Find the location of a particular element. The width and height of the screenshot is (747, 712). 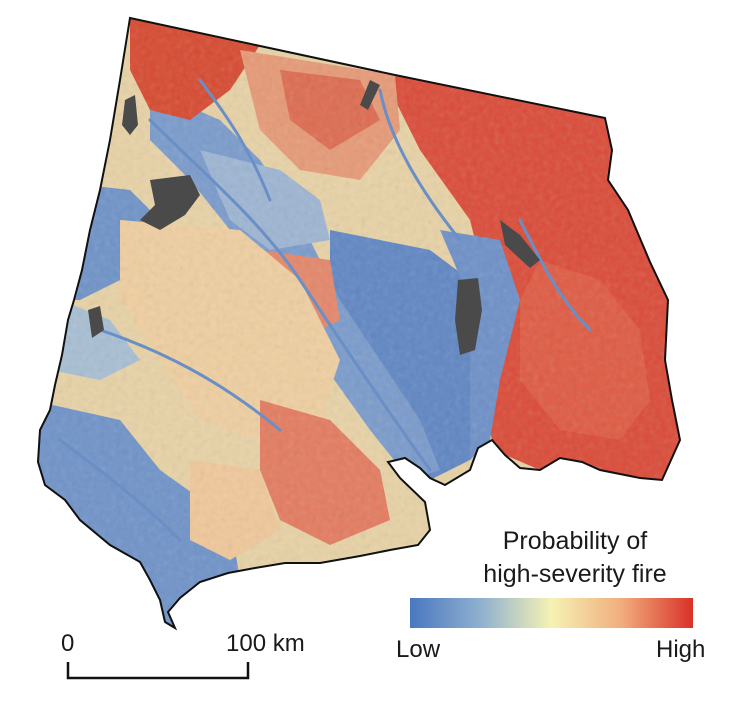

legend-title-line2: high-severity fire is located at coordinates (575, 574).